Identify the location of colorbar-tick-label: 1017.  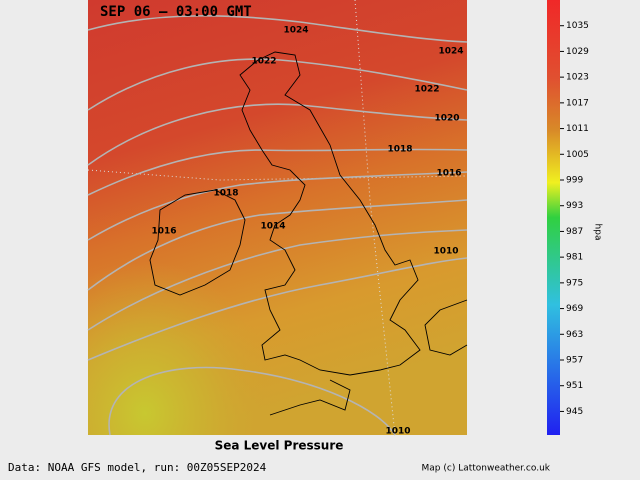
(577, 103).